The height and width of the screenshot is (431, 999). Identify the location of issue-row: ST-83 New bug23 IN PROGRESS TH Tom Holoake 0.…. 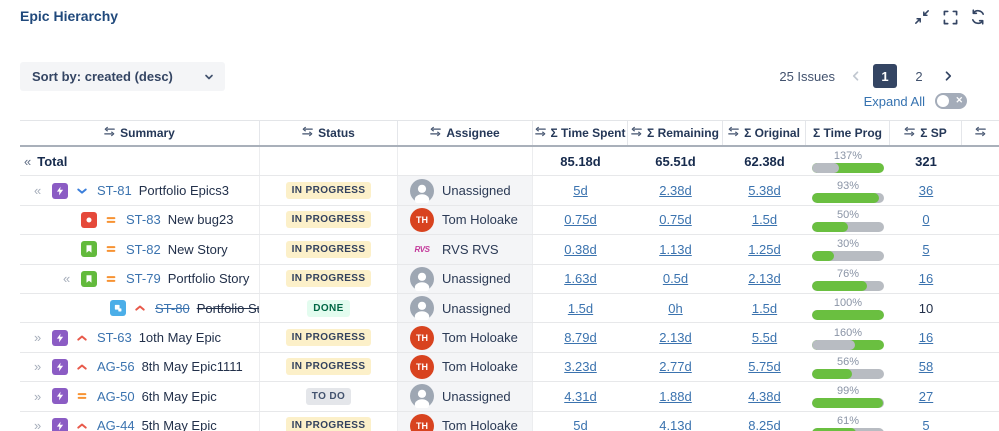
(509, 220).